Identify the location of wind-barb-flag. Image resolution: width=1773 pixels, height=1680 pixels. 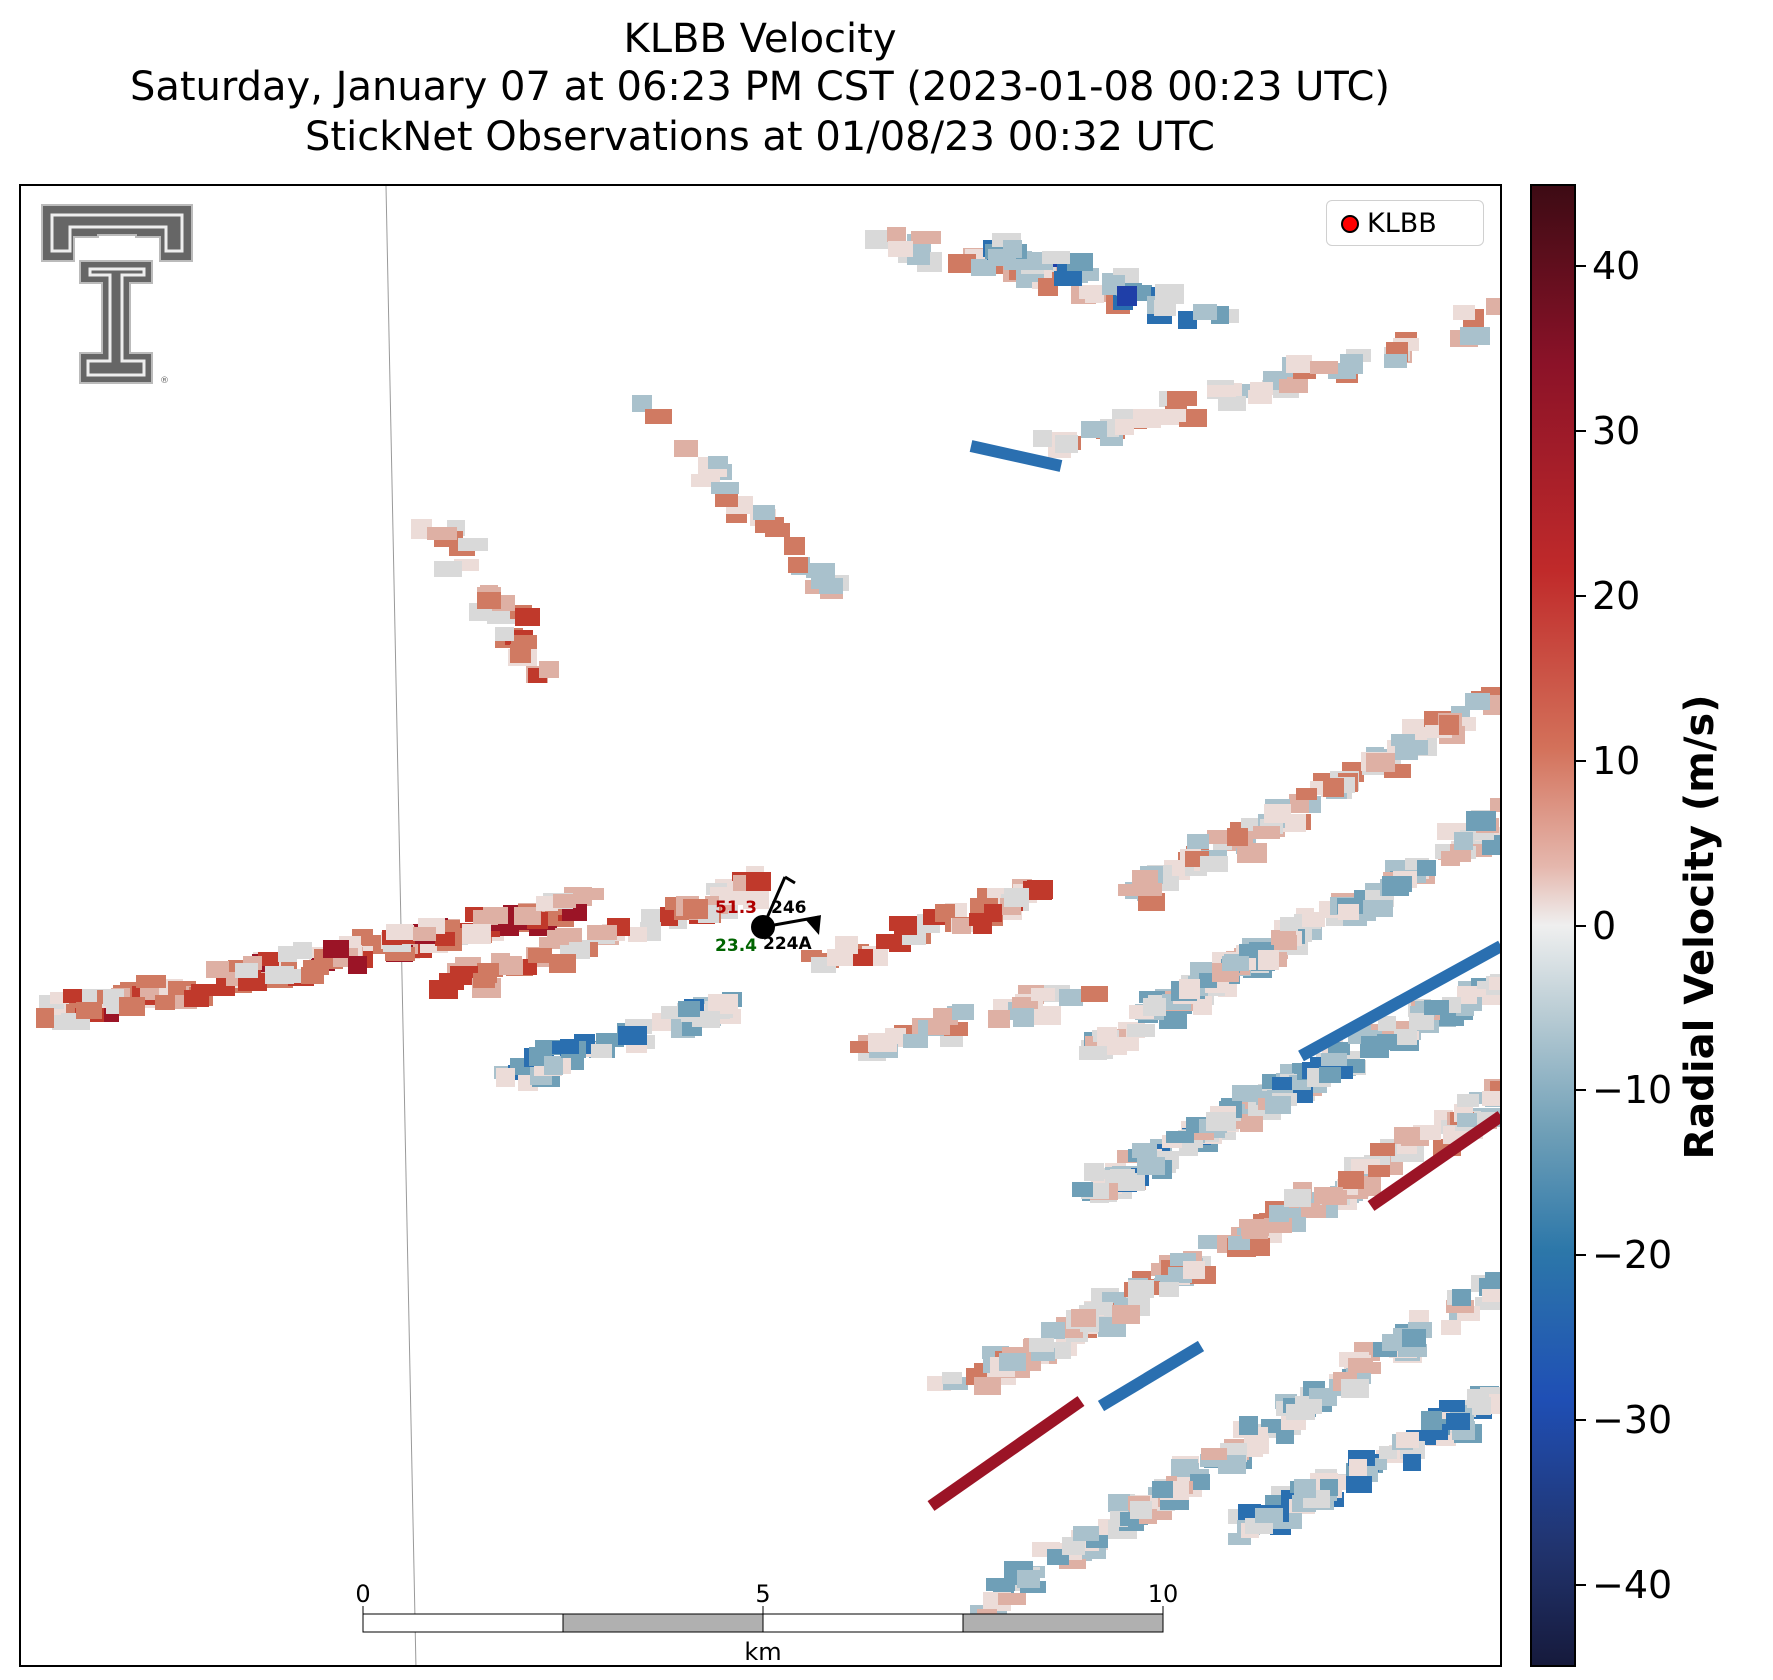
(790, 880).